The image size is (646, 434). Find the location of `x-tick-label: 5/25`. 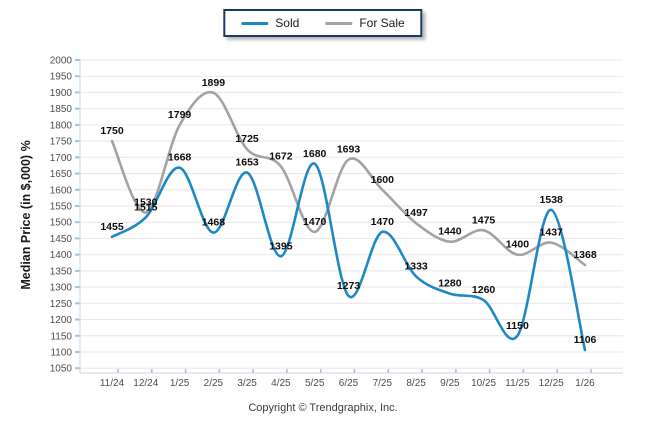

x-tick-label: 5/25 is located at coordinates (315, 383).